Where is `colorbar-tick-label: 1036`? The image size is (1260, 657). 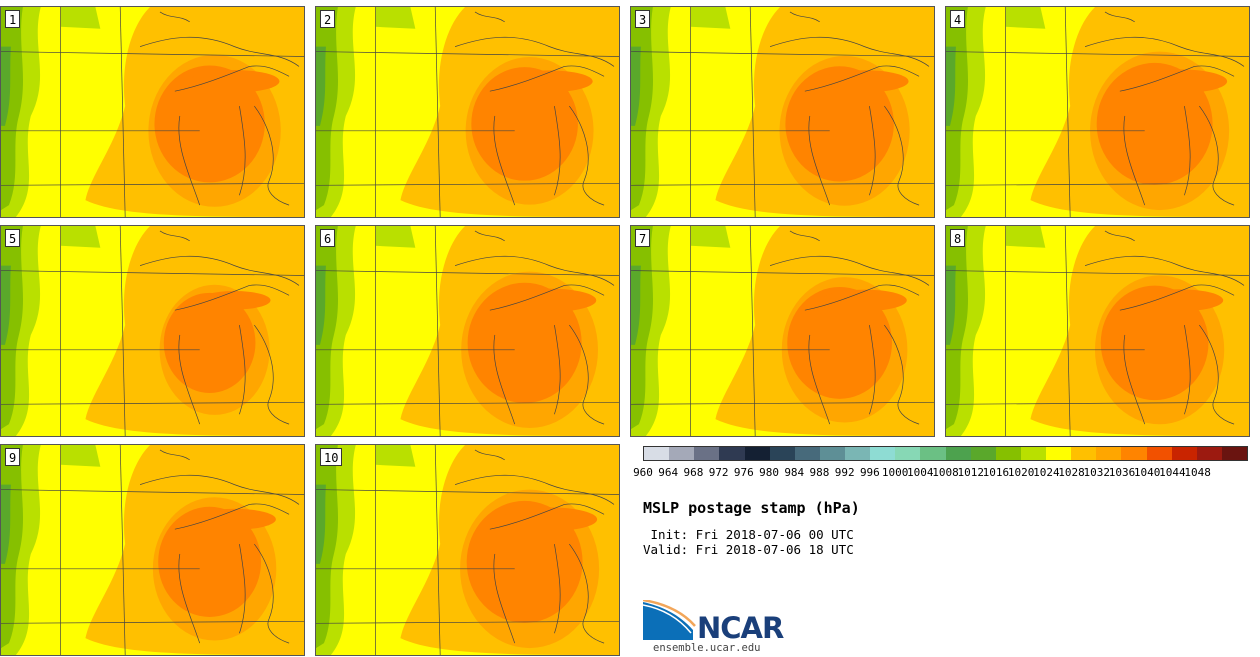 colorbar-tick-label: 1036 is located at coordinates (1122, 472).